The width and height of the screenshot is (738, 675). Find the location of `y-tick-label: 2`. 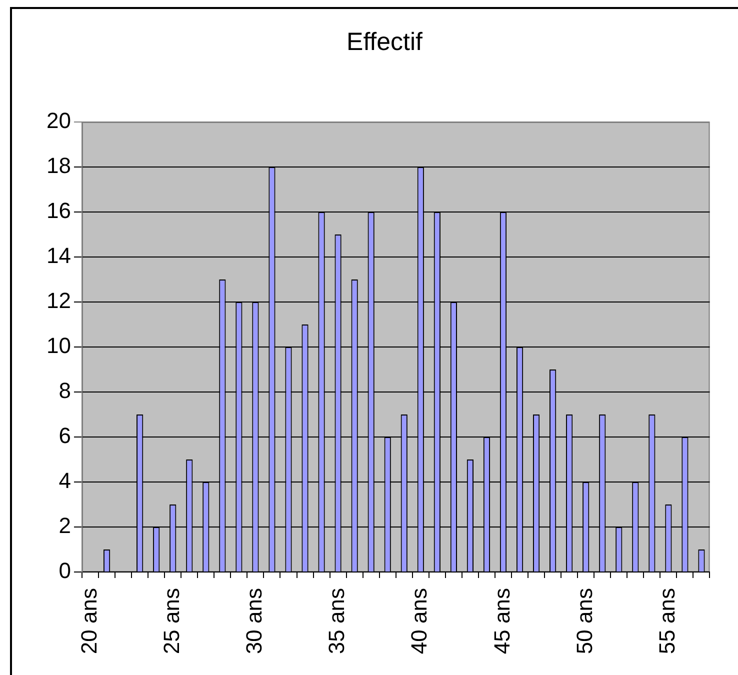

y-tick-label: 2 is located at coordinates (64, 525).